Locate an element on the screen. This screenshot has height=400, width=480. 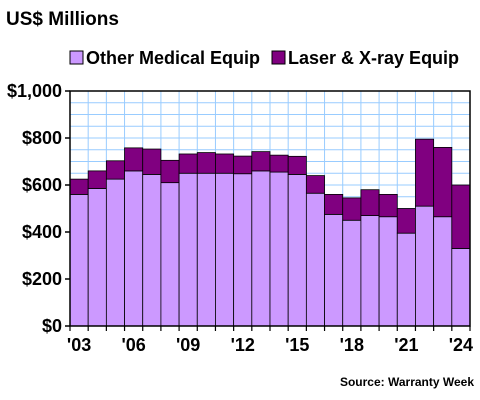
x-tick-label: '24 is located at coordinates (461, 345).